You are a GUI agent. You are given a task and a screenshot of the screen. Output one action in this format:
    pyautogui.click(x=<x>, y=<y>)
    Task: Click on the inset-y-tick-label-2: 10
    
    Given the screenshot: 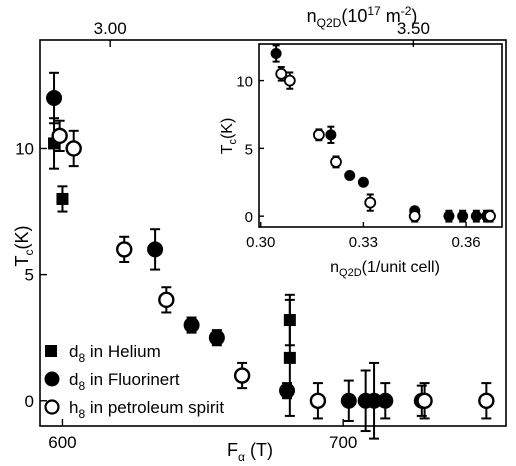 What is the action you would take?
    pyautogui.click(x=244, y=82)
    